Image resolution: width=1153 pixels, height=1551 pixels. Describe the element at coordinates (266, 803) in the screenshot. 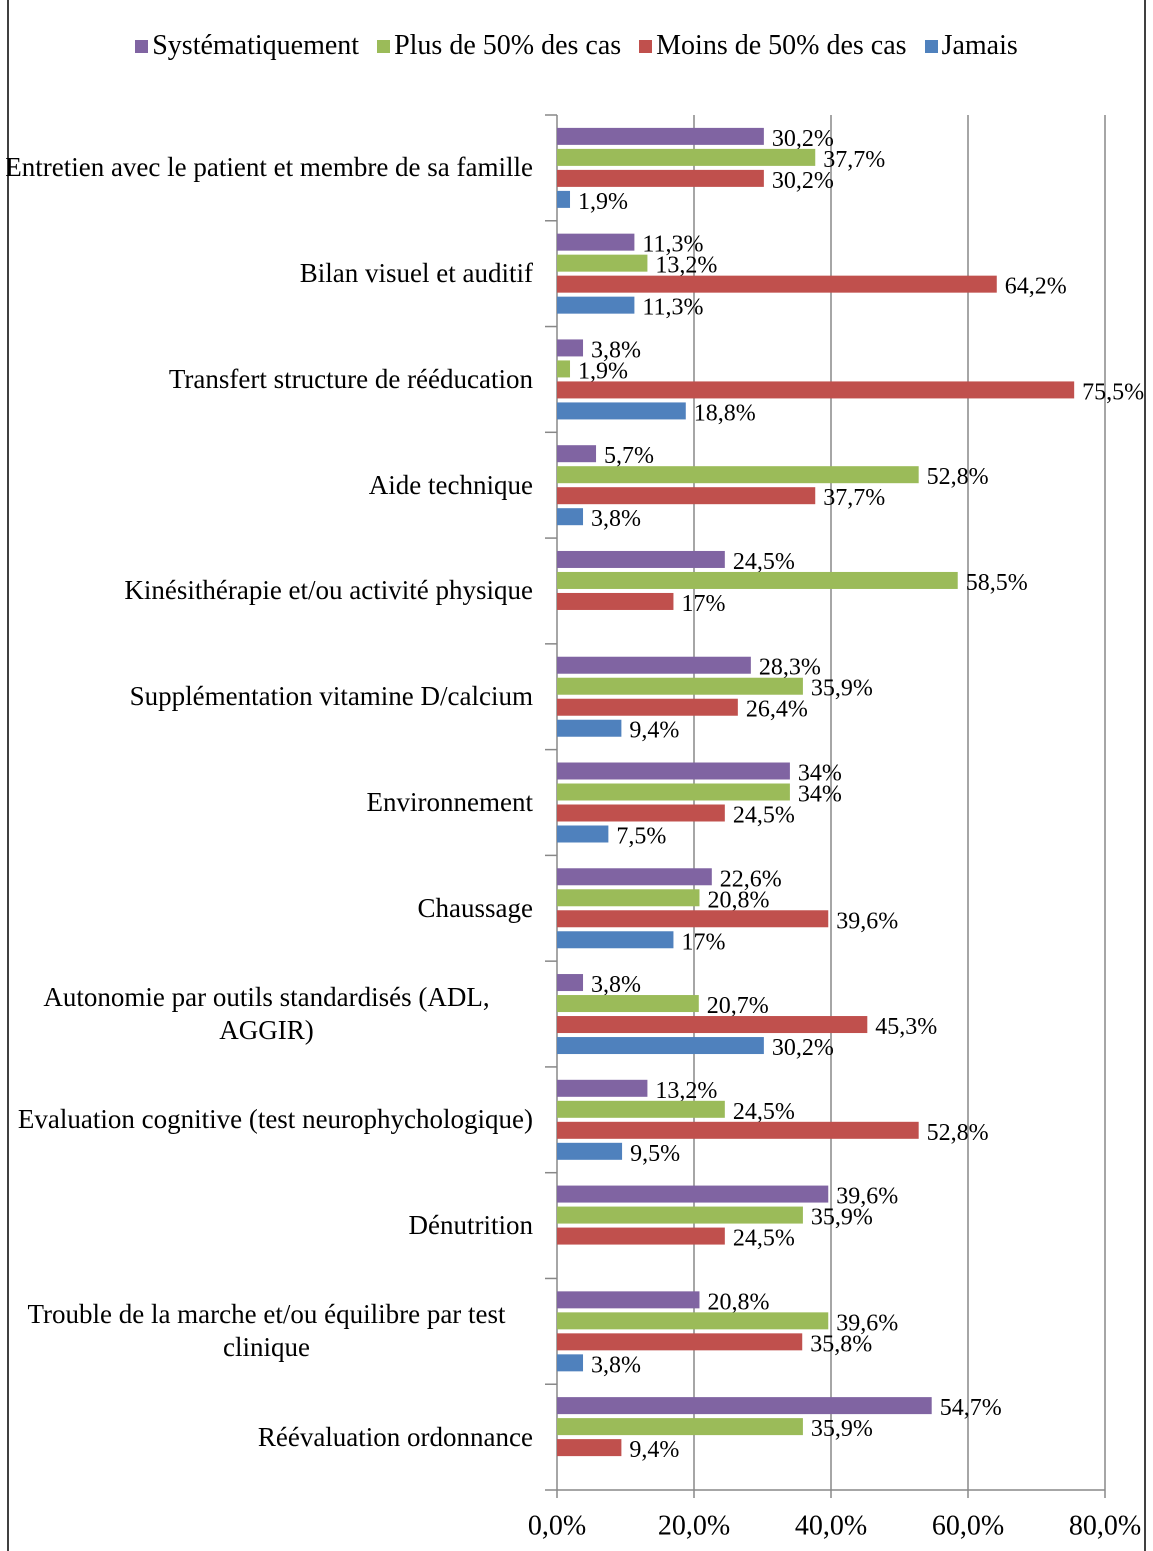

I see `category-label: Environnement` at that location.